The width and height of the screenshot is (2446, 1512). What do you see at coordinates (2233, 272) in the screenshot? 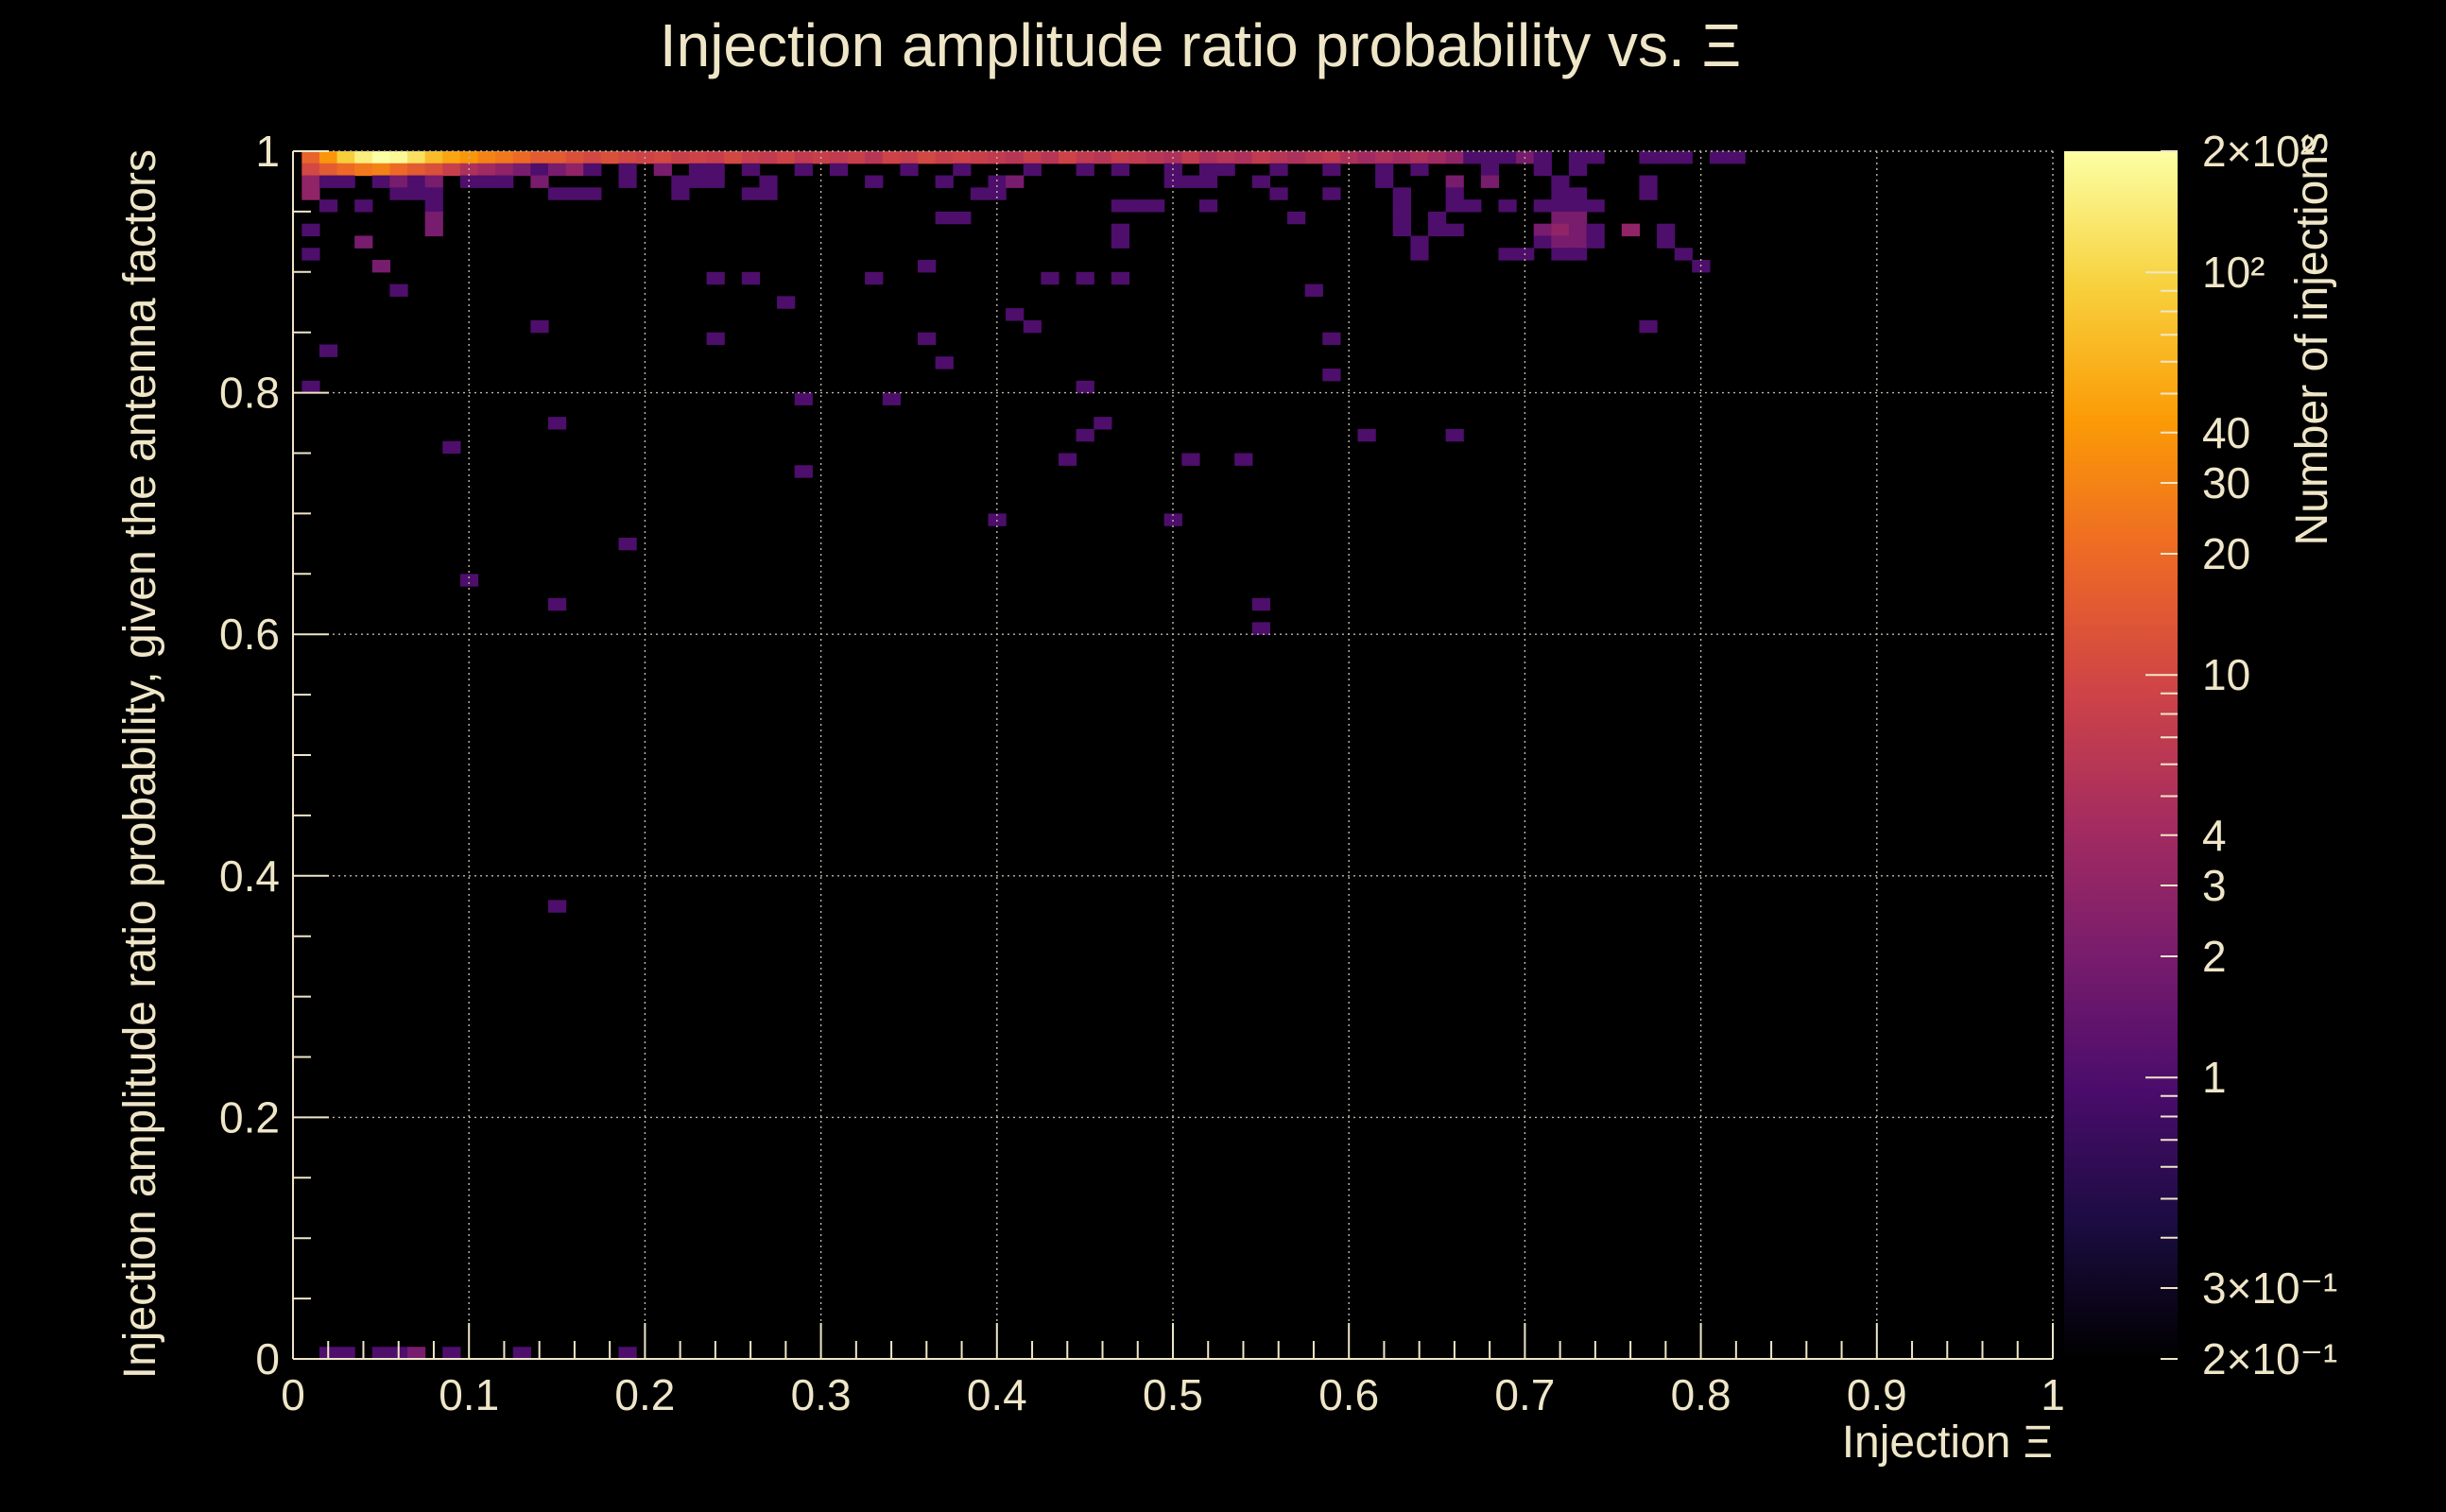
I see `colorbar-tick-label: 10²` at bounding box center [2233, 272].